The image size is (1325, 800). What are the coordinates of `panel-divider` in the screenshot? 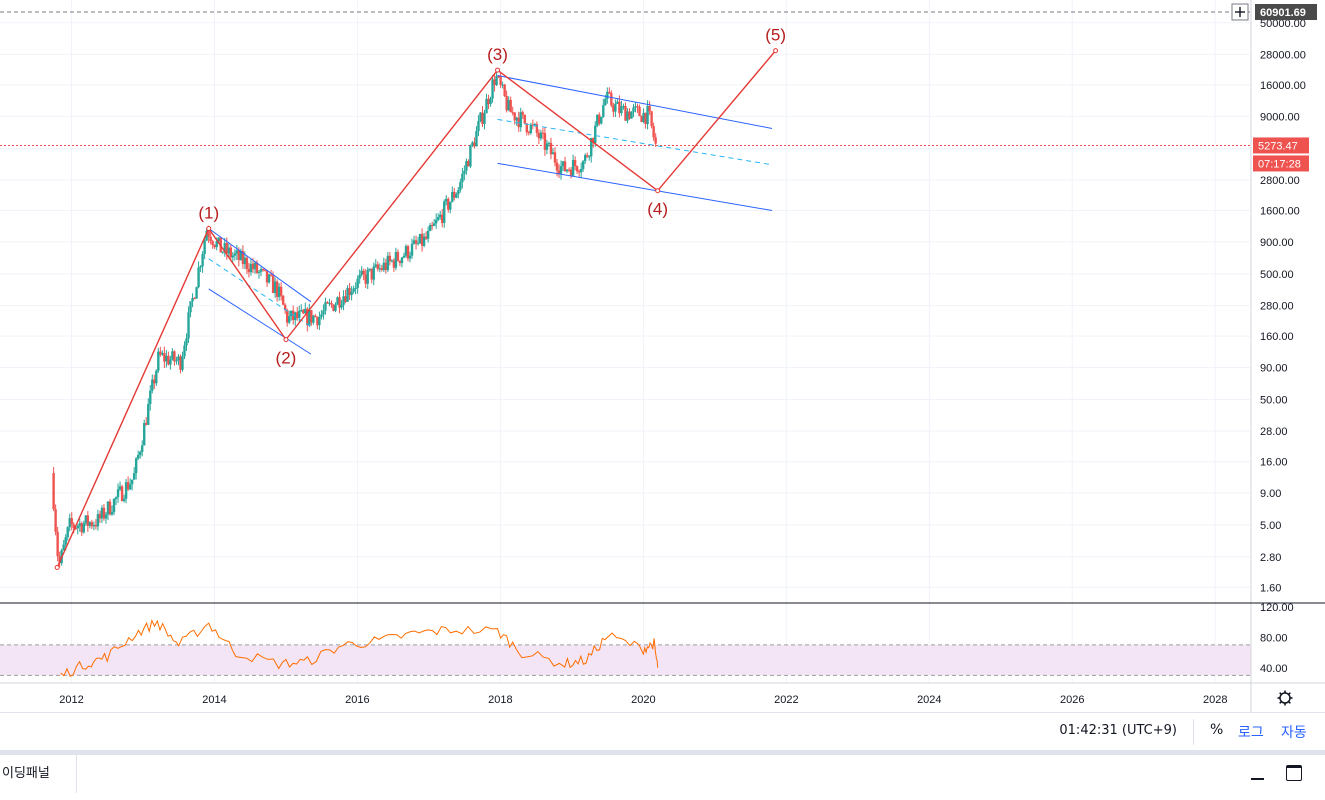 It's located at (662, 752).